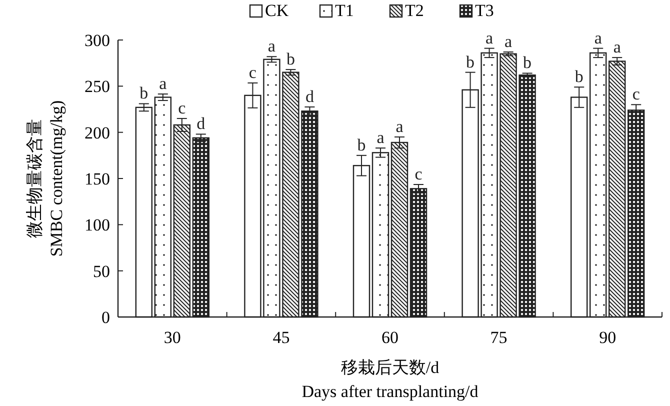 The height and width of the screenshot is (406, 670). I want to click on legend-label: CK, so click(277, 10).